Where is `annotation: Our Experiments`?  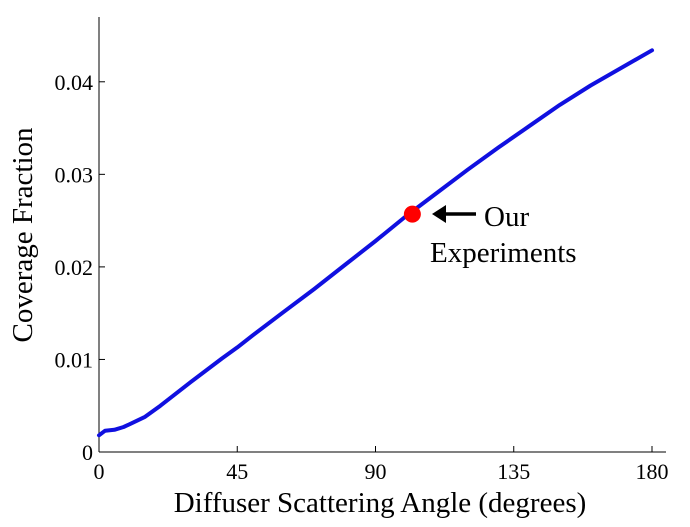 annotation: Our Experiments is located at coordinates (503, 235).